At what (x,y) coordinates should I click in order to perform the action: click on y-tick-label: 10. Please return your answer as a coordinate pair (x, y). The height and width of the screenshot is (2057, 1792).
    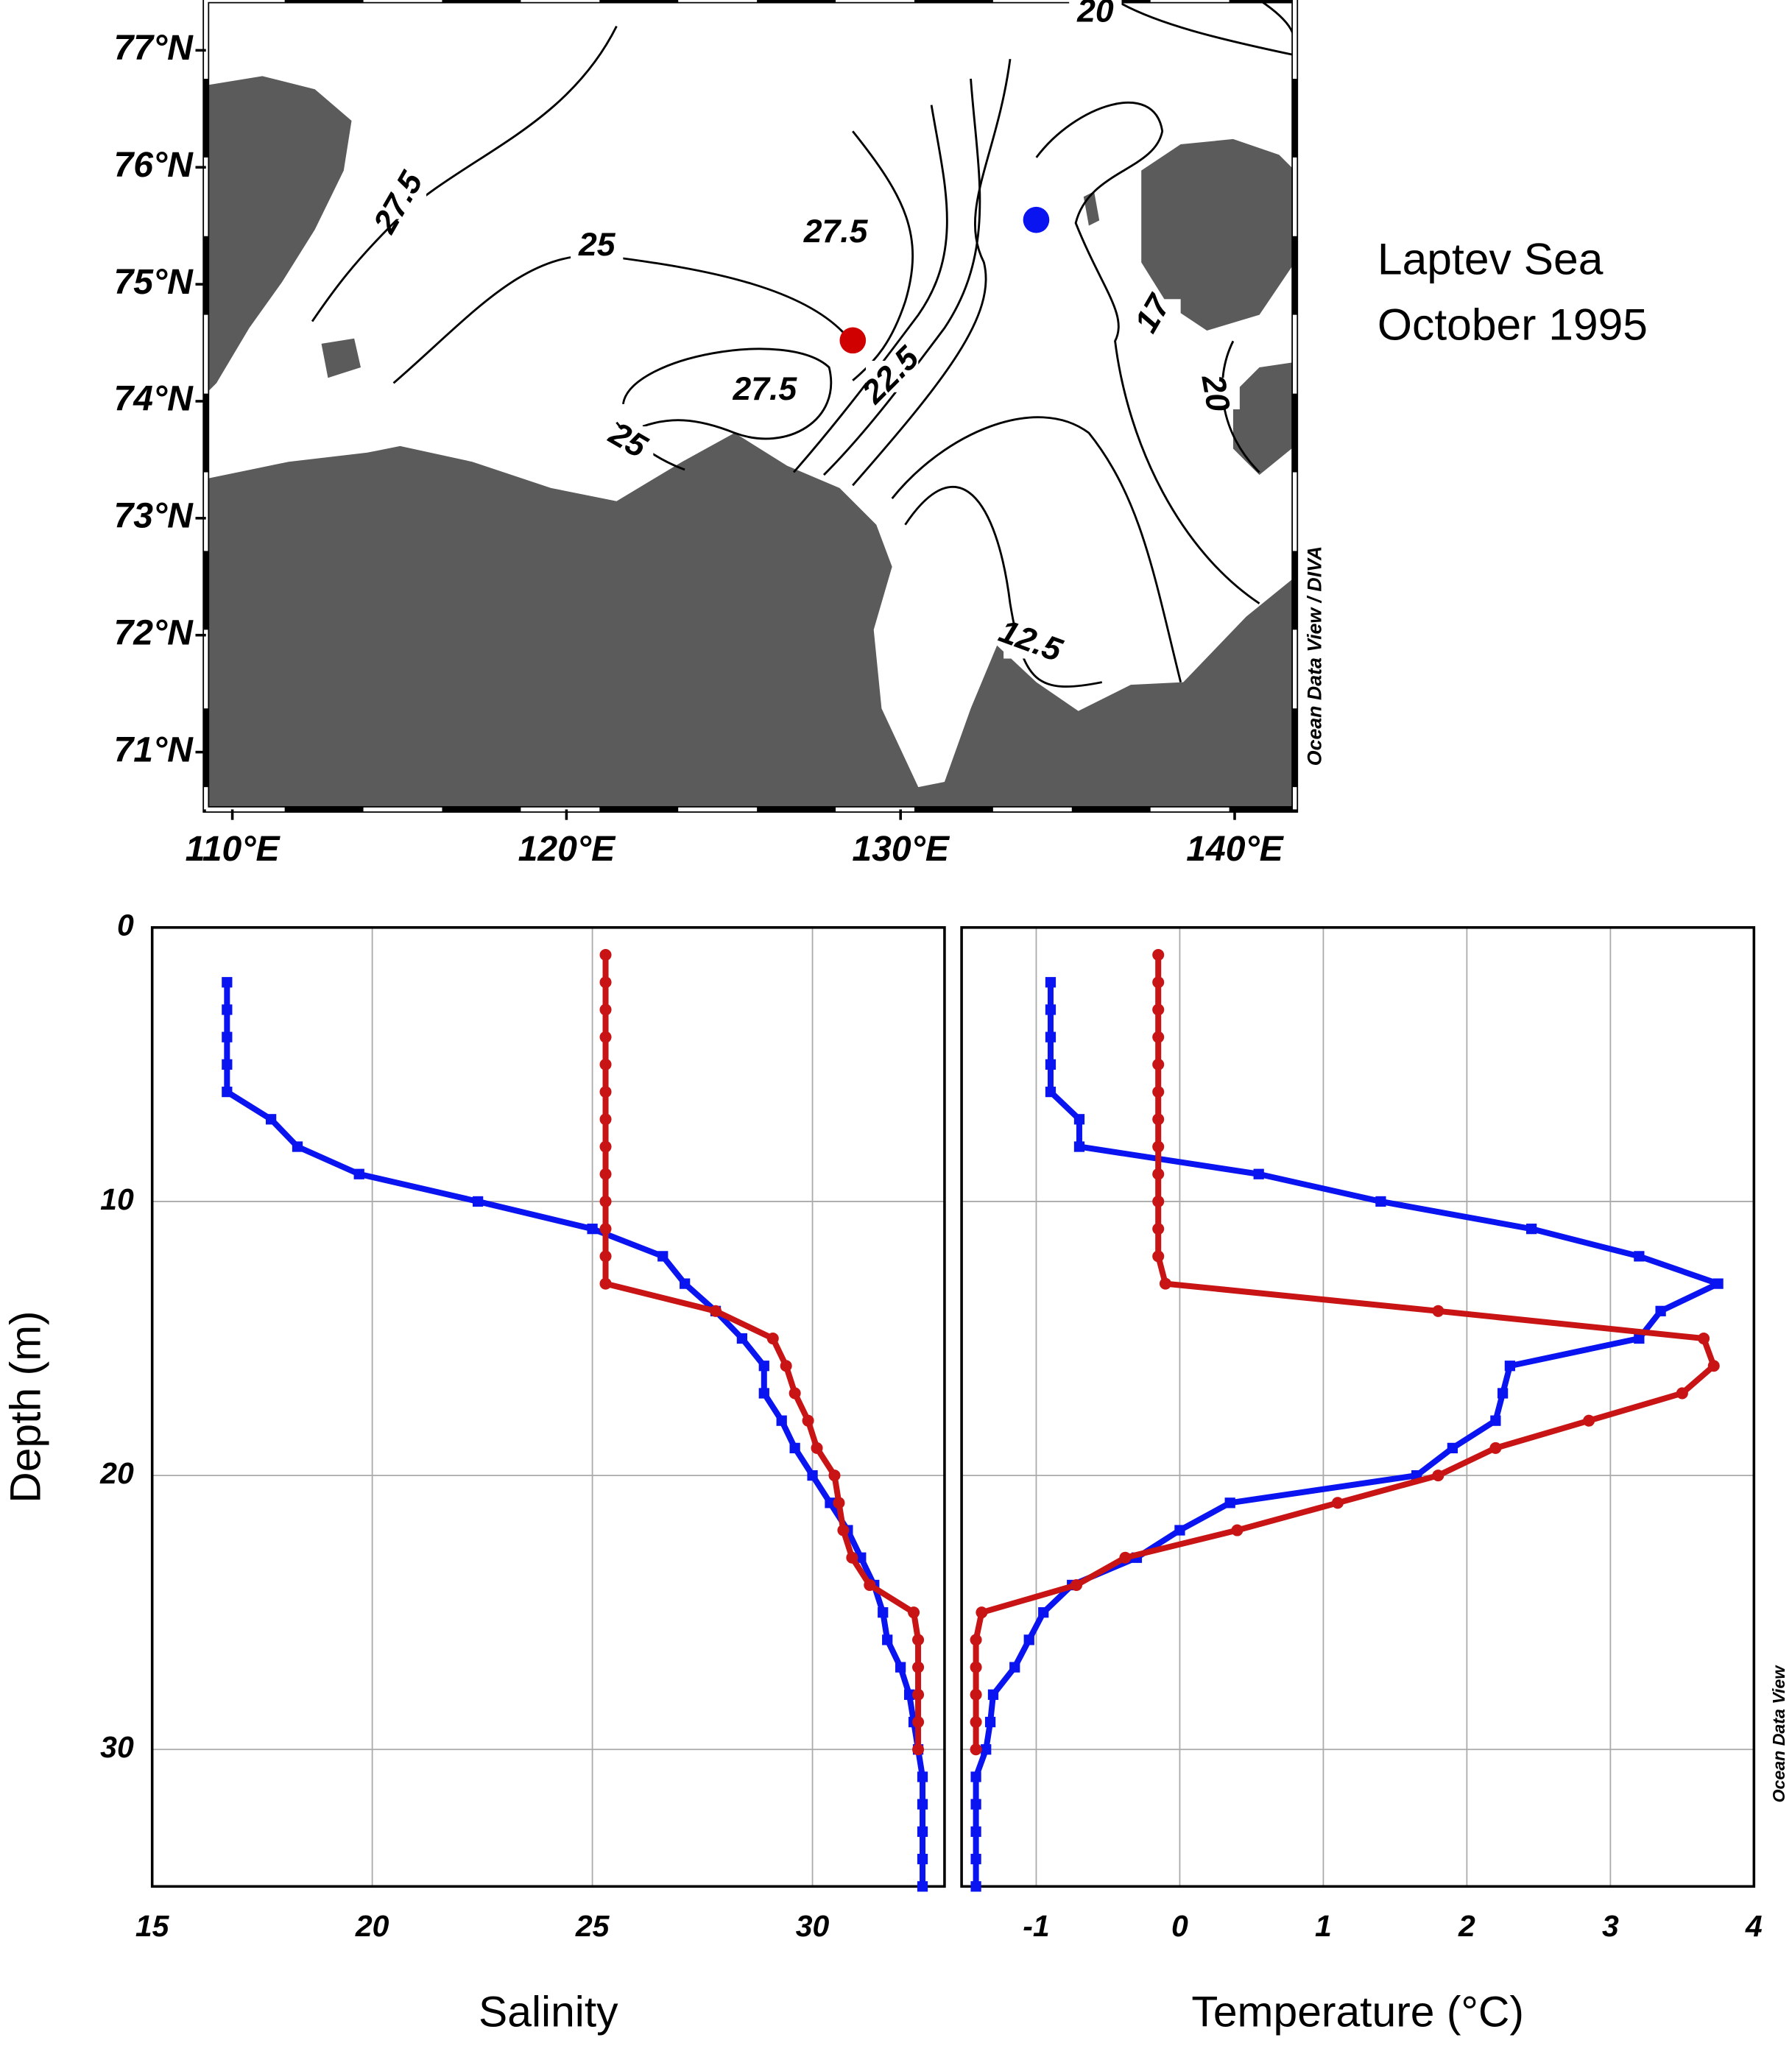
    Looking at the image, I should click on (117, 1199).